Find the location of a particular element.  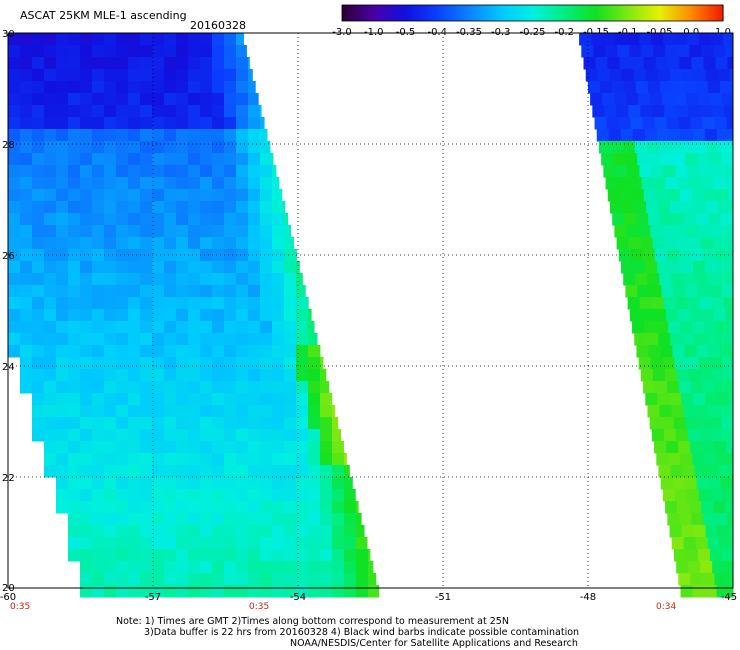

lat-tick-label: 26 is located at coordinates (8, 256).